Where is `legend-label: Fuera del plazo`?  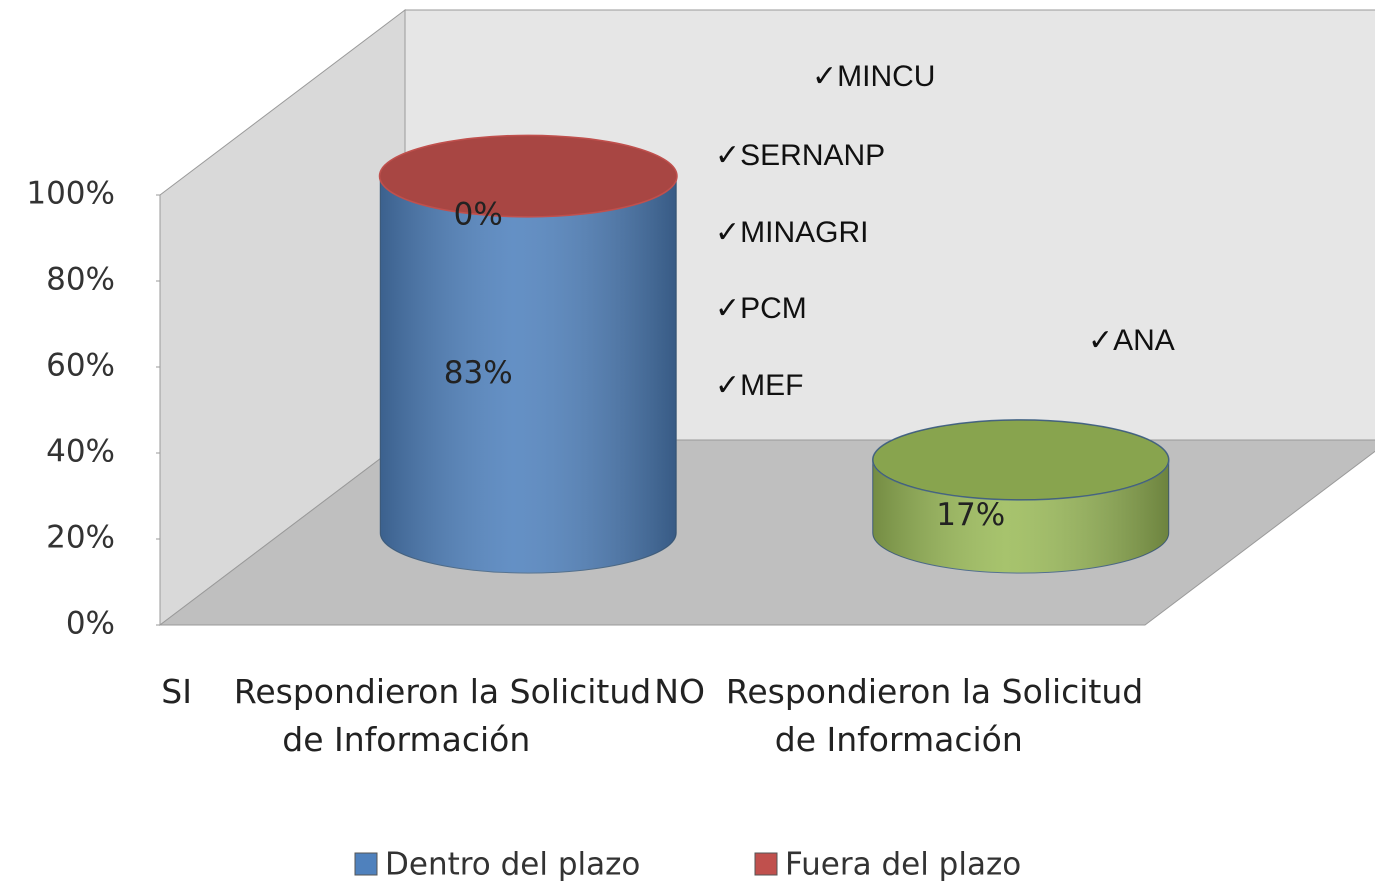
legend-label: Fuera del plazo is located at coordinates (903, 865).